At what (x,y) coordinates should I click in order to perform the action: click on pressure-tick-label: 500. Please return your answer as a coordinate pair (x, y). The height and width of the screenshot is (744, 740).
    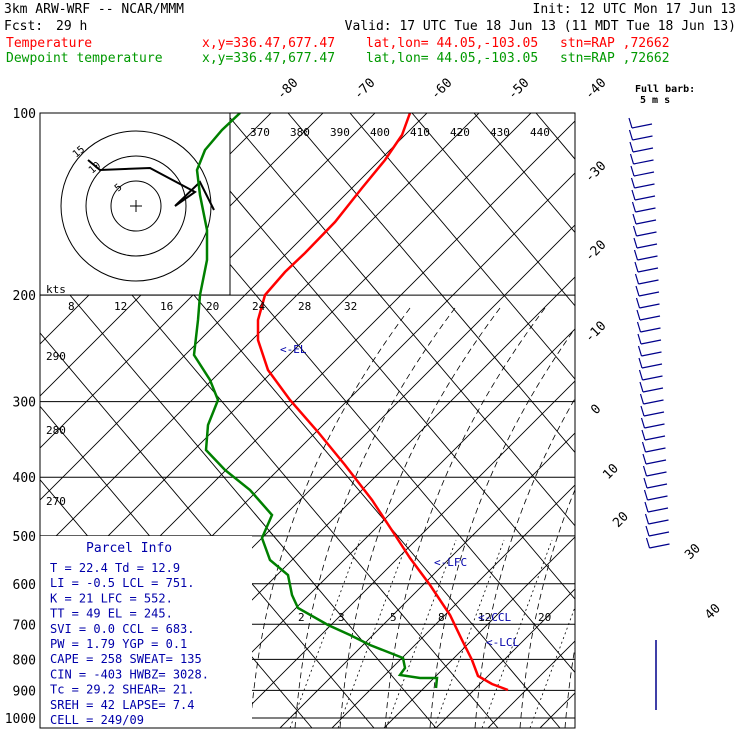
    Looking at the image, I should click on (24, 537).